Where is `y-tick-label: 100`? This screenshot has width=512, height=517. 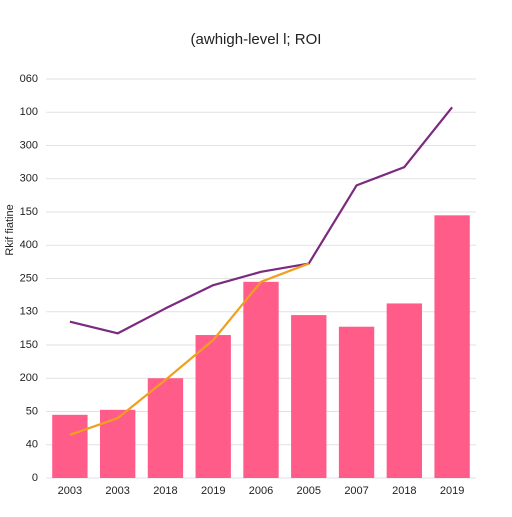
y-tick-label: 100 is located at coordinates (29, 112).